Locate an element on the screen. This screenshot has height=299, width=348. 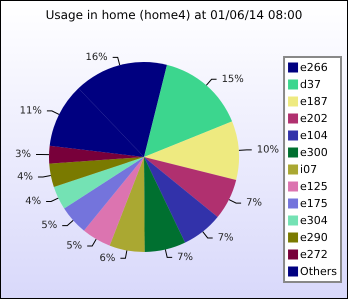
legend-label: i07 is located at coordinates (309, 169).